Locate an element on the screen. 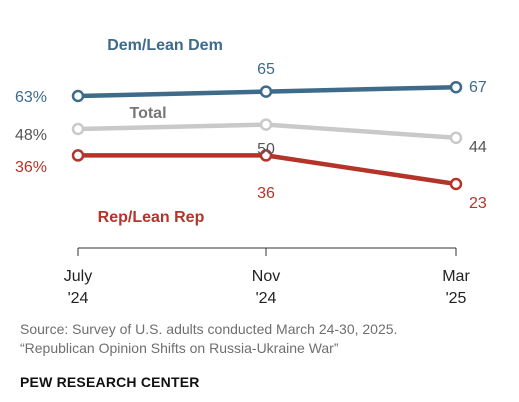  data-label-rep-lean-rep-1: 36 is located at coordinates (266, 193).